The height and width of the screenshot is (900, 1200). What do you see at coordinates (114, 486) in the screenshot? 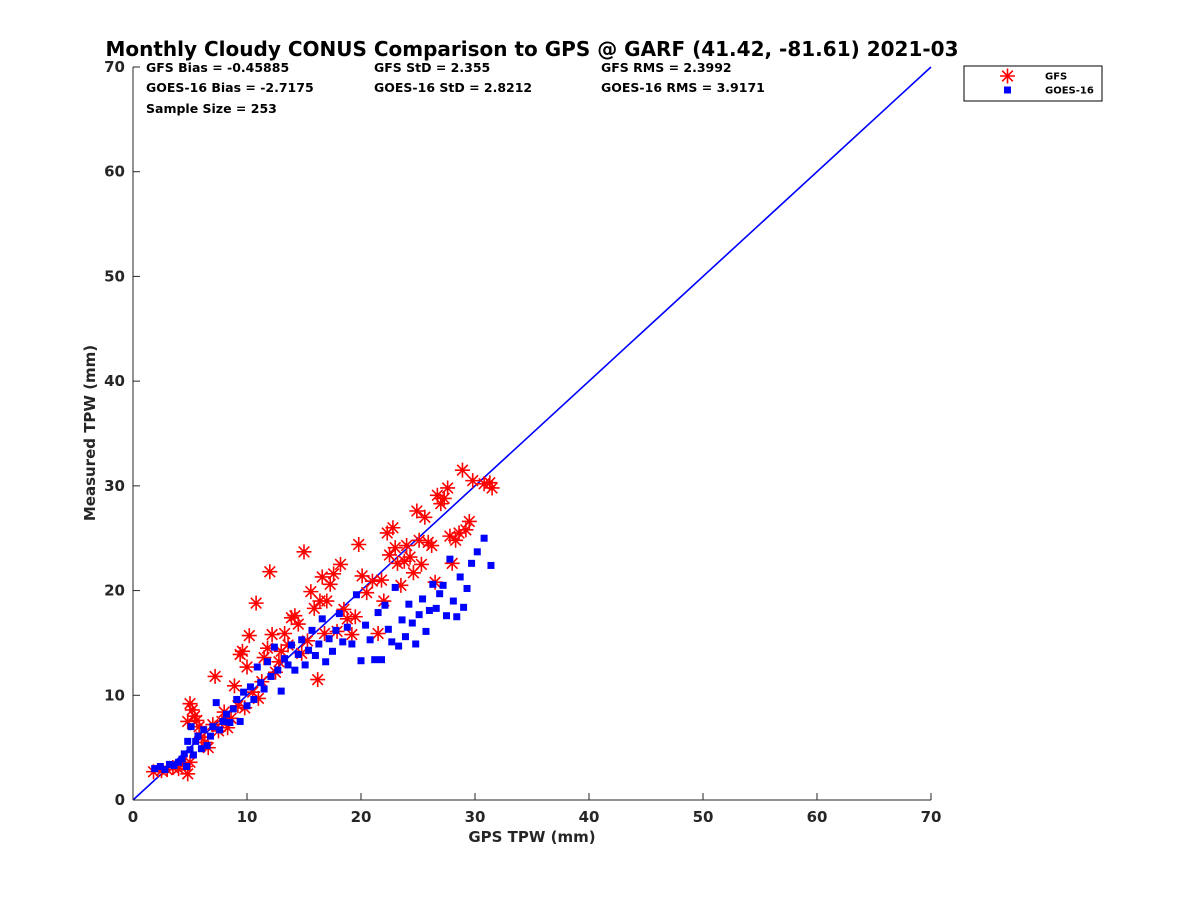
I see `y-tick-label: 30` at bounding box center [114, 486].